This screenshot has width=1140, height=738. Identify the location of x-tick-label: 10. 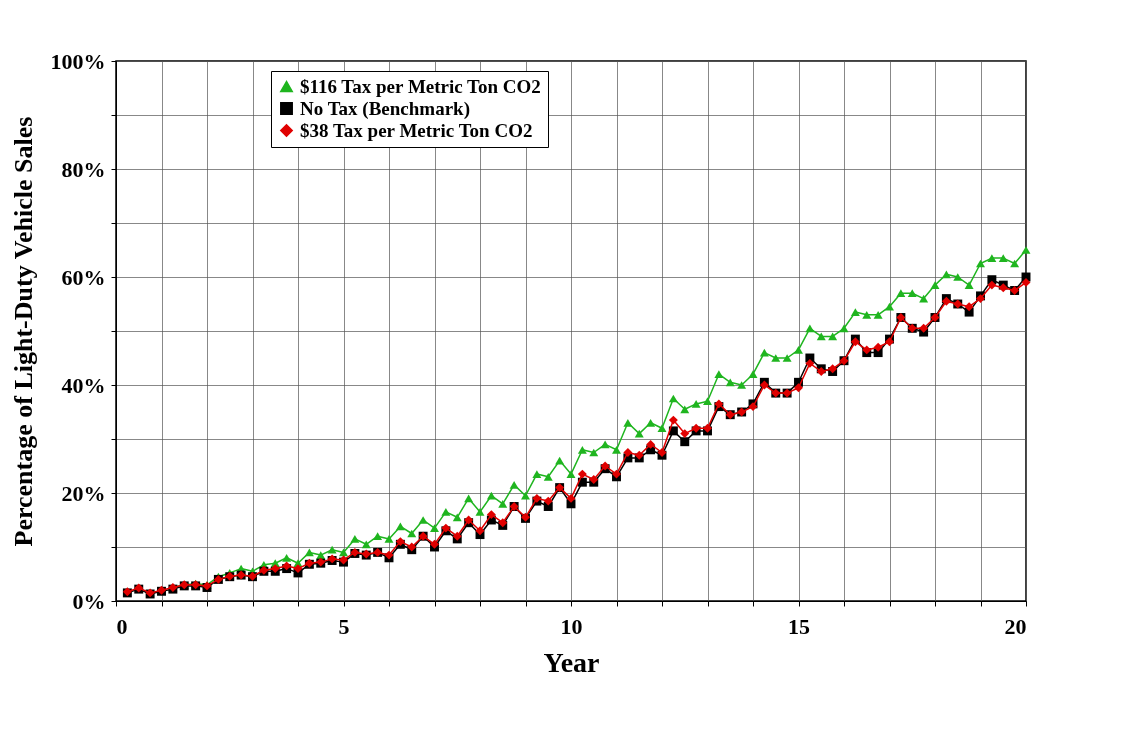
(571, 626).